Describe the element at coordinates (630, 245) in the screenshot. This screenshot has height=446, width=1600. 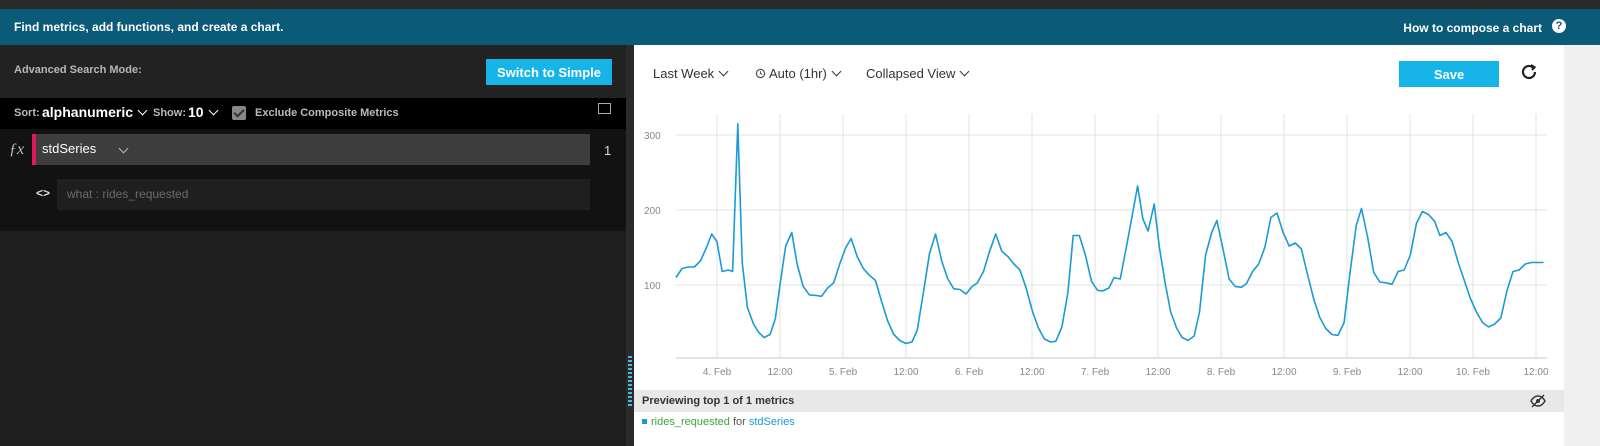
I see `panel-divider` at that location.